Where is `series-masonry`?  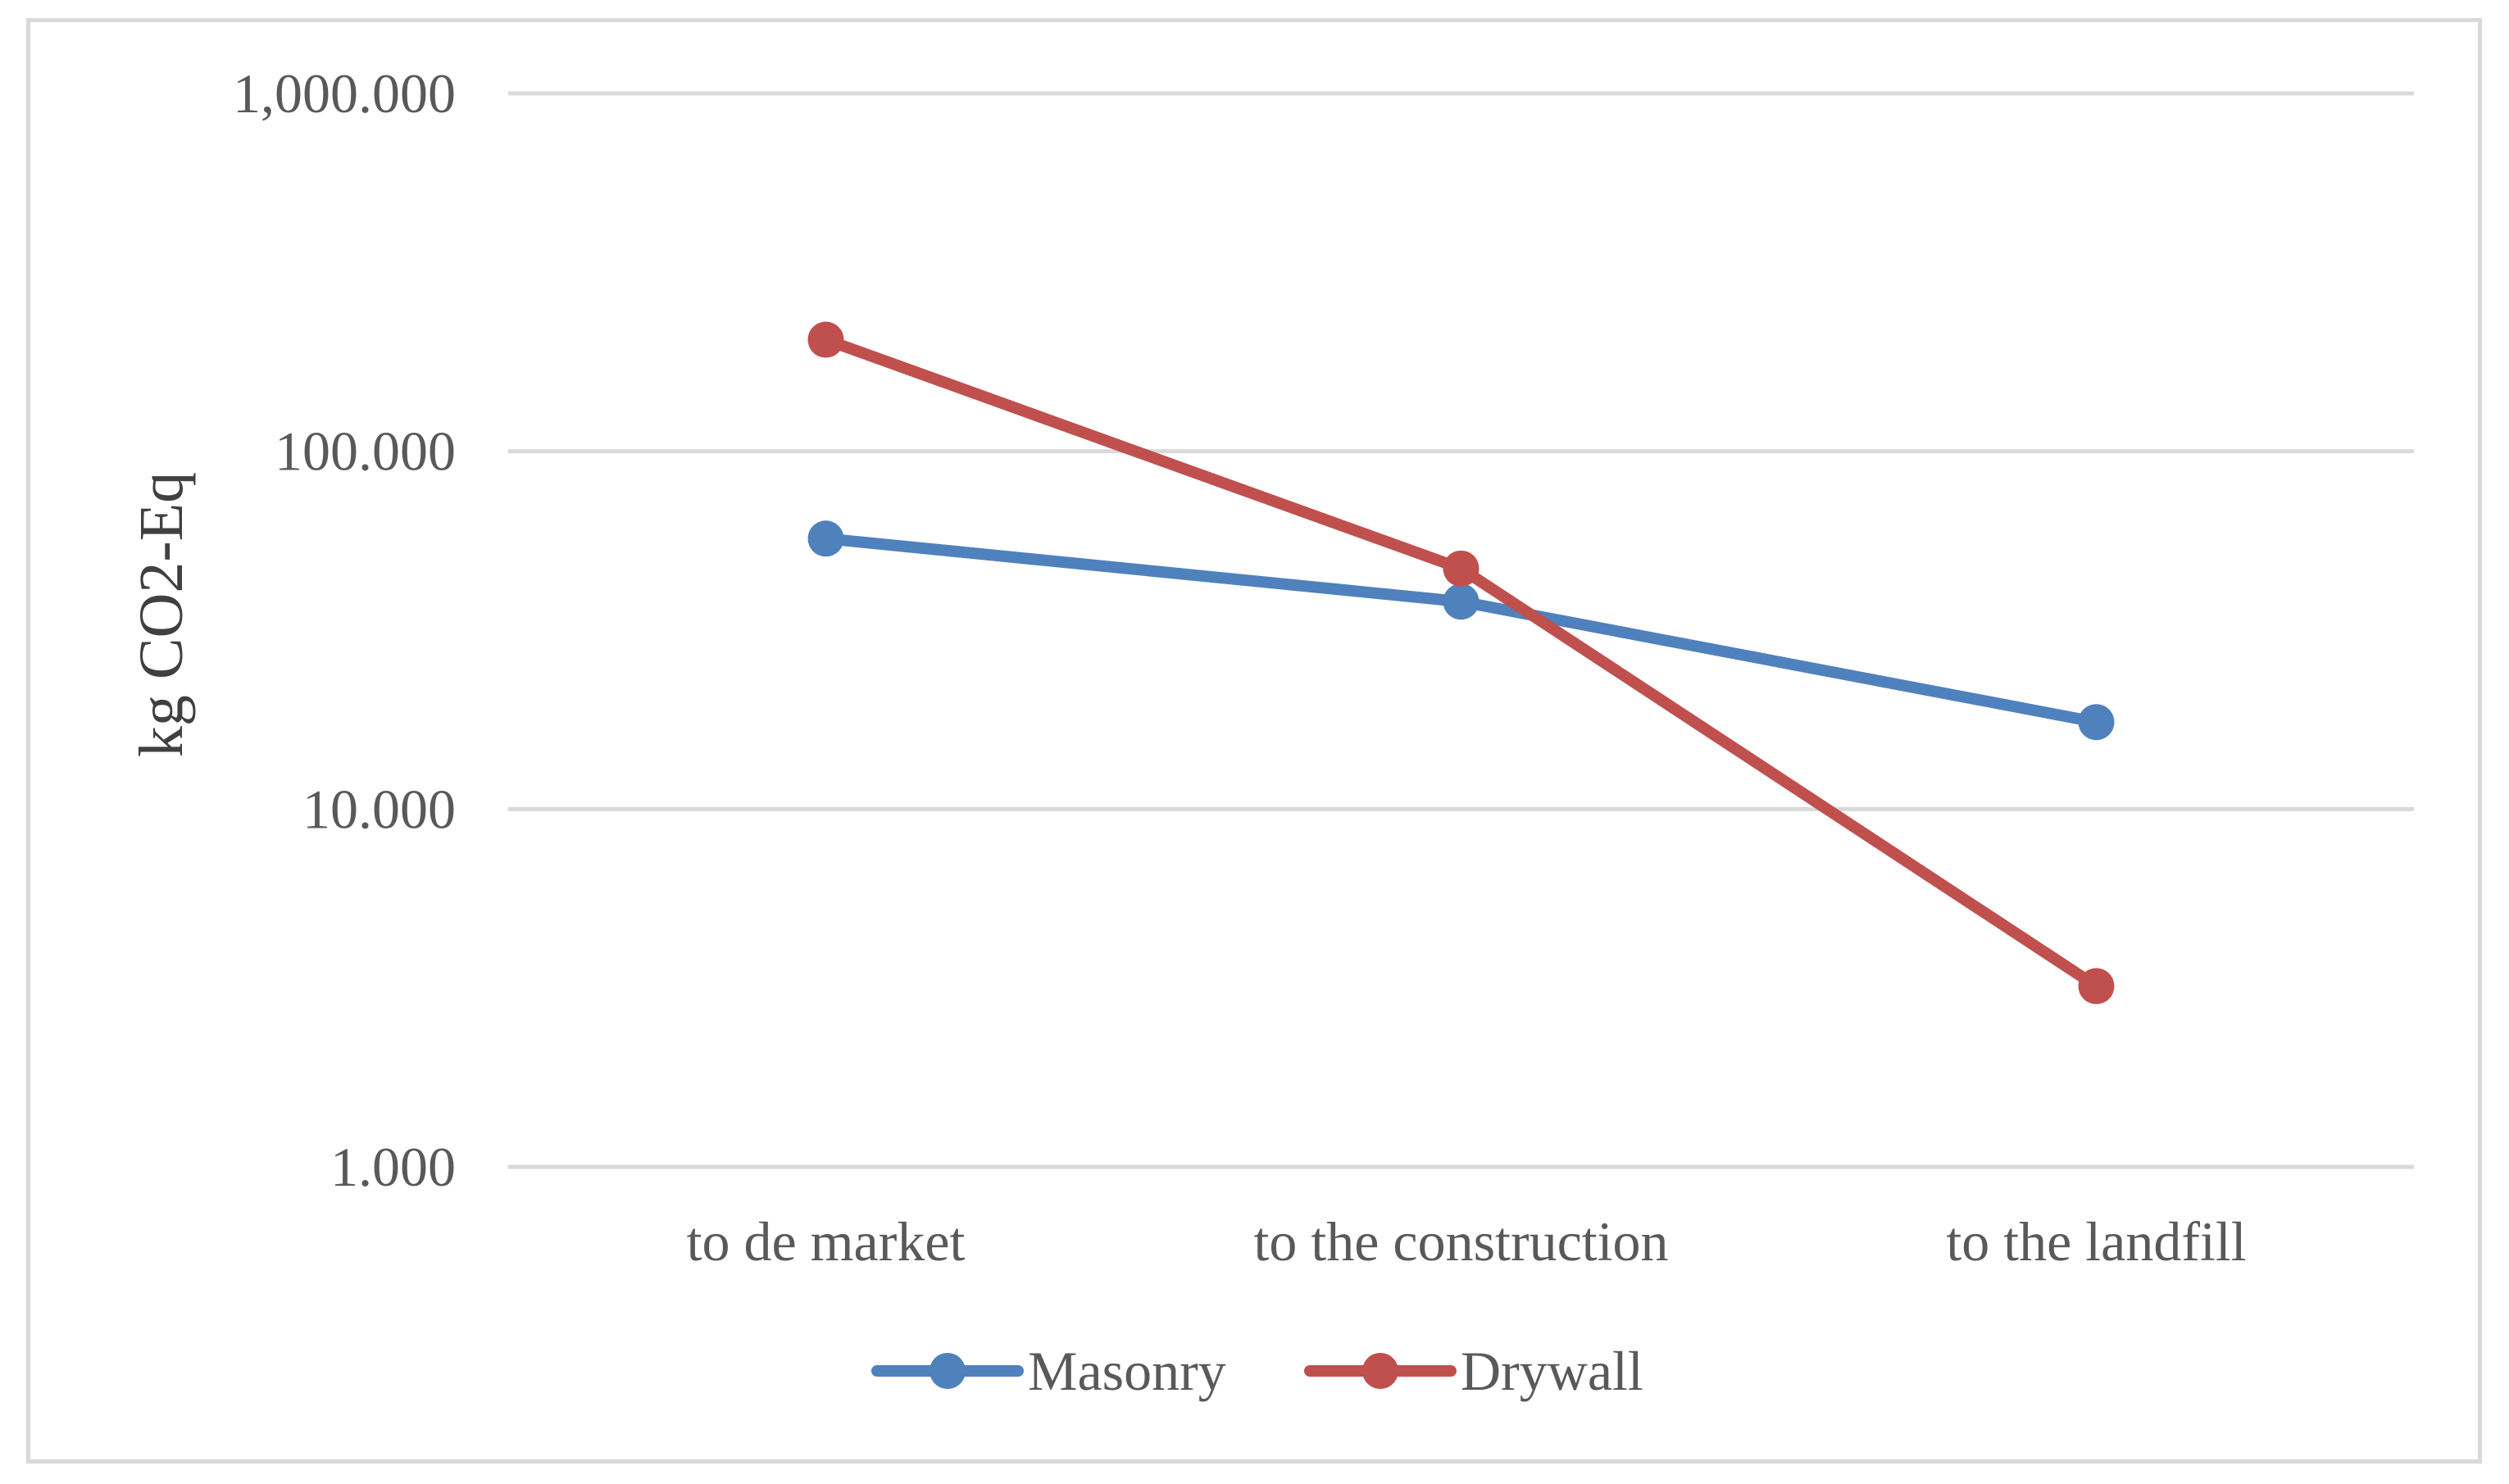 series-masonry is located at coordinates (1461, 630).